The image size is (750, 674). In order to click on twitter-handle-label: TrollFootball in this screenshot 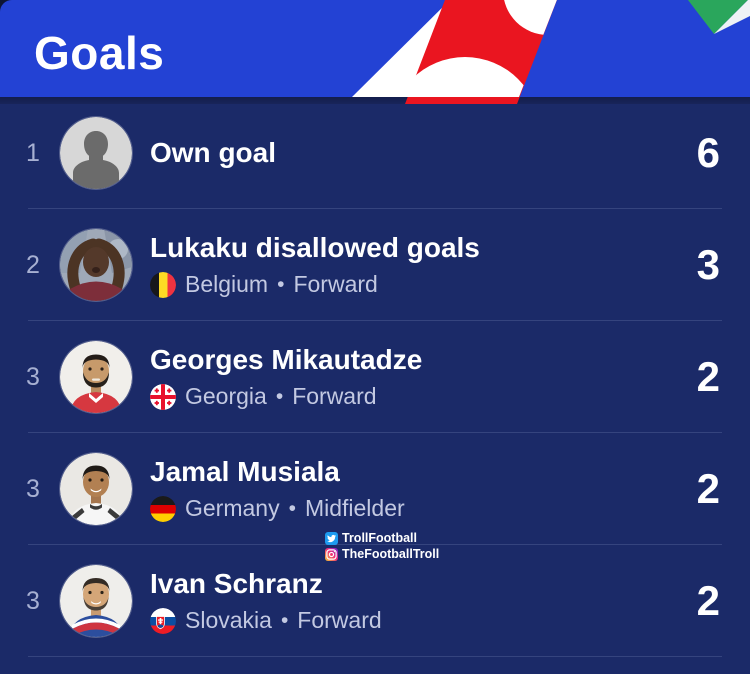, I will do `click(379, 538)`.